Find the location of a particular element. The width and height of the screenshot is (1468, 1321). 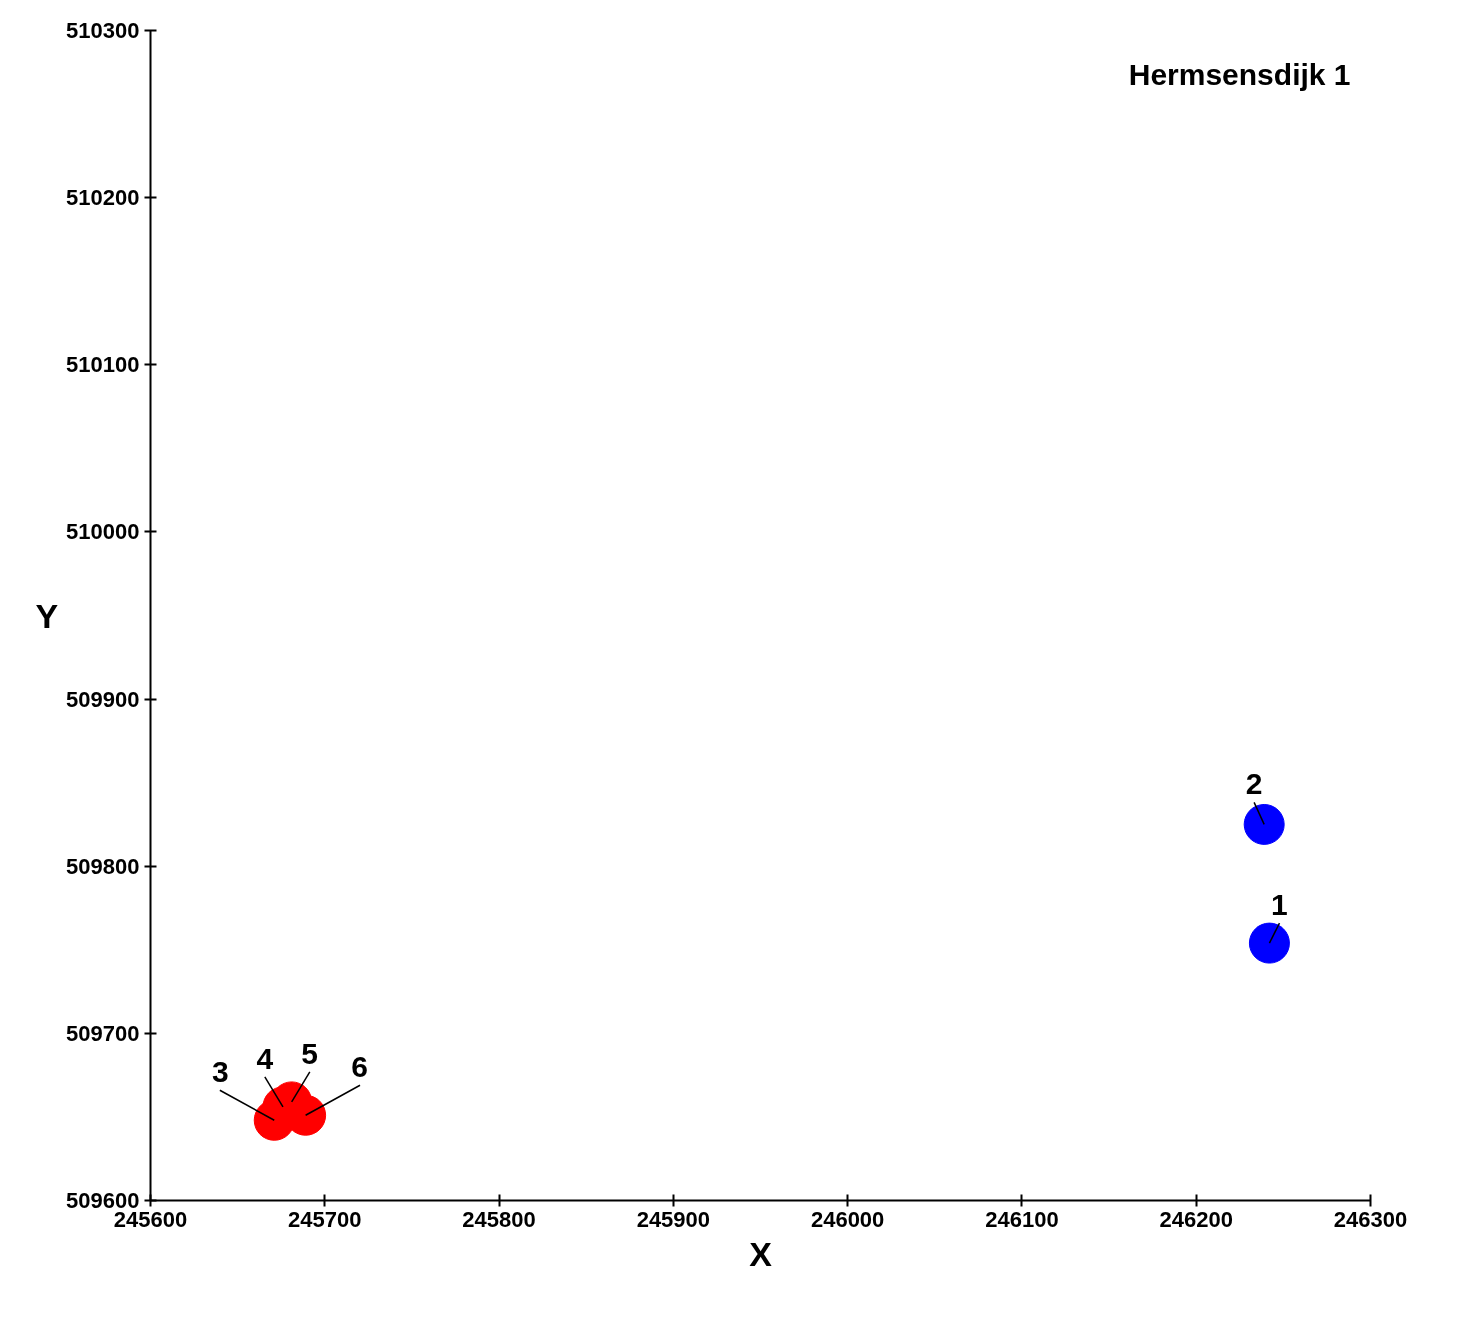

y-tick-label: 510200 is located at coordinates (103, 198).